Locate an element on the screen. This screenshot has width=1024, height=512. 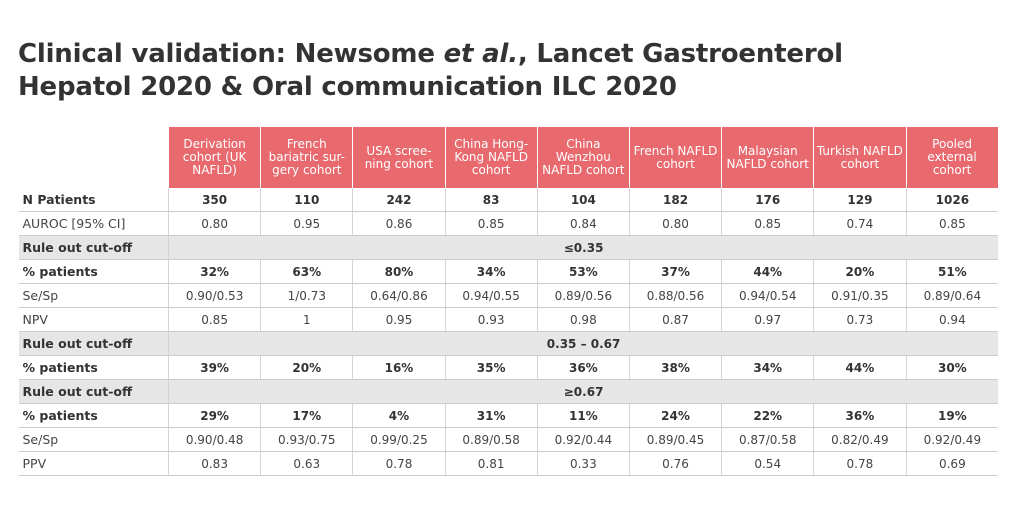
cutoff-value: 0.35 – 0.67 is located at coordinates (583, 343).